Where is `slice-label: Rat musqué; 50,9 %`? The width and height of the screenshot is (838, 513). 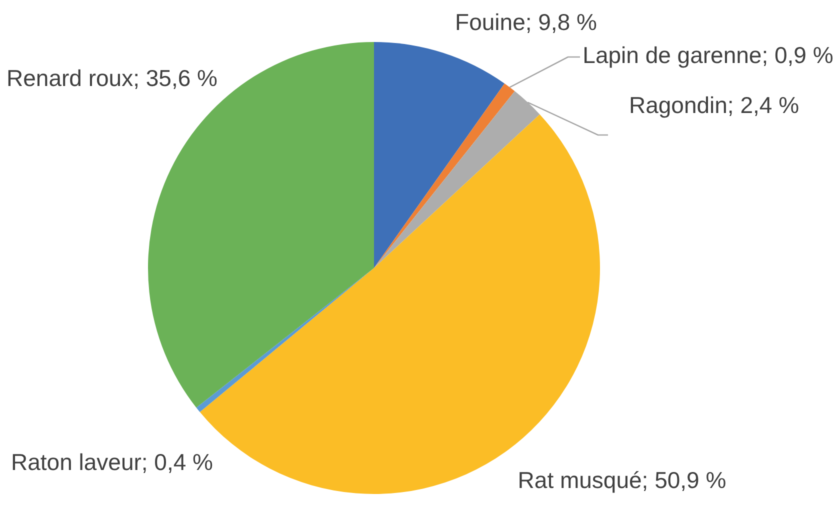 slice-label: Rat musqué; 50,9 % is located at coordinates (622, 480).